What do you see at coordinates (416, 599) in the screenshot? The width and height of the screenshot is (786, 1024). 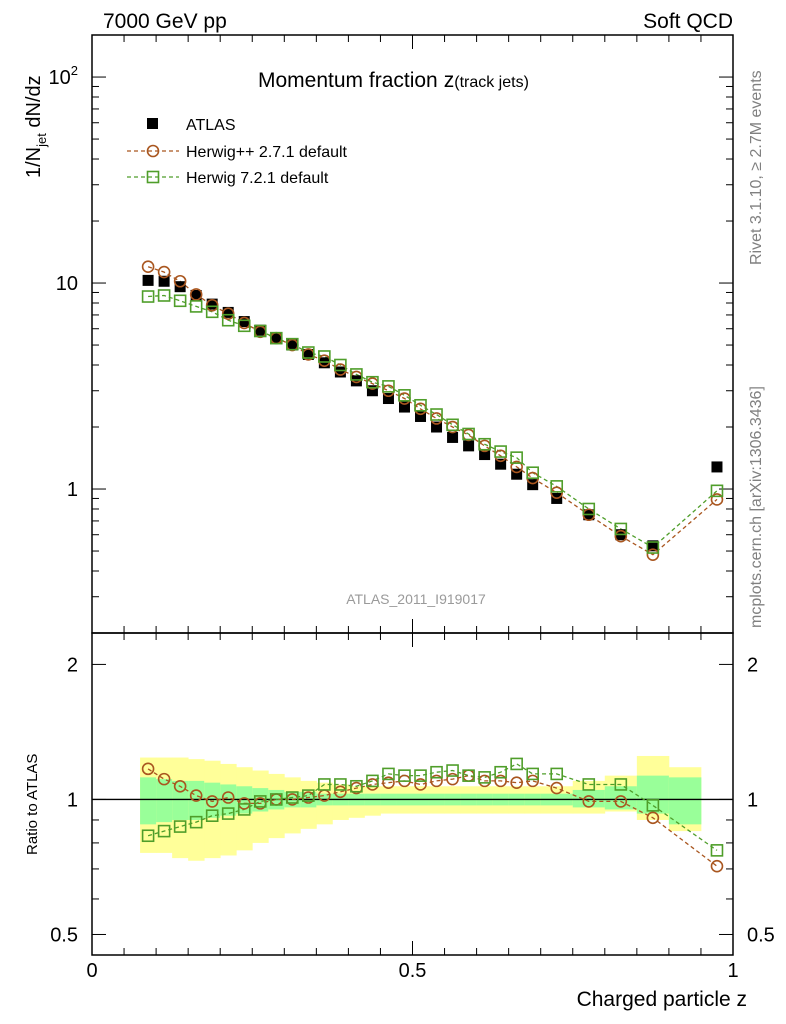 I see `analysis-label: ATLAS_2011_I919017` at bounding box center [416, 599].